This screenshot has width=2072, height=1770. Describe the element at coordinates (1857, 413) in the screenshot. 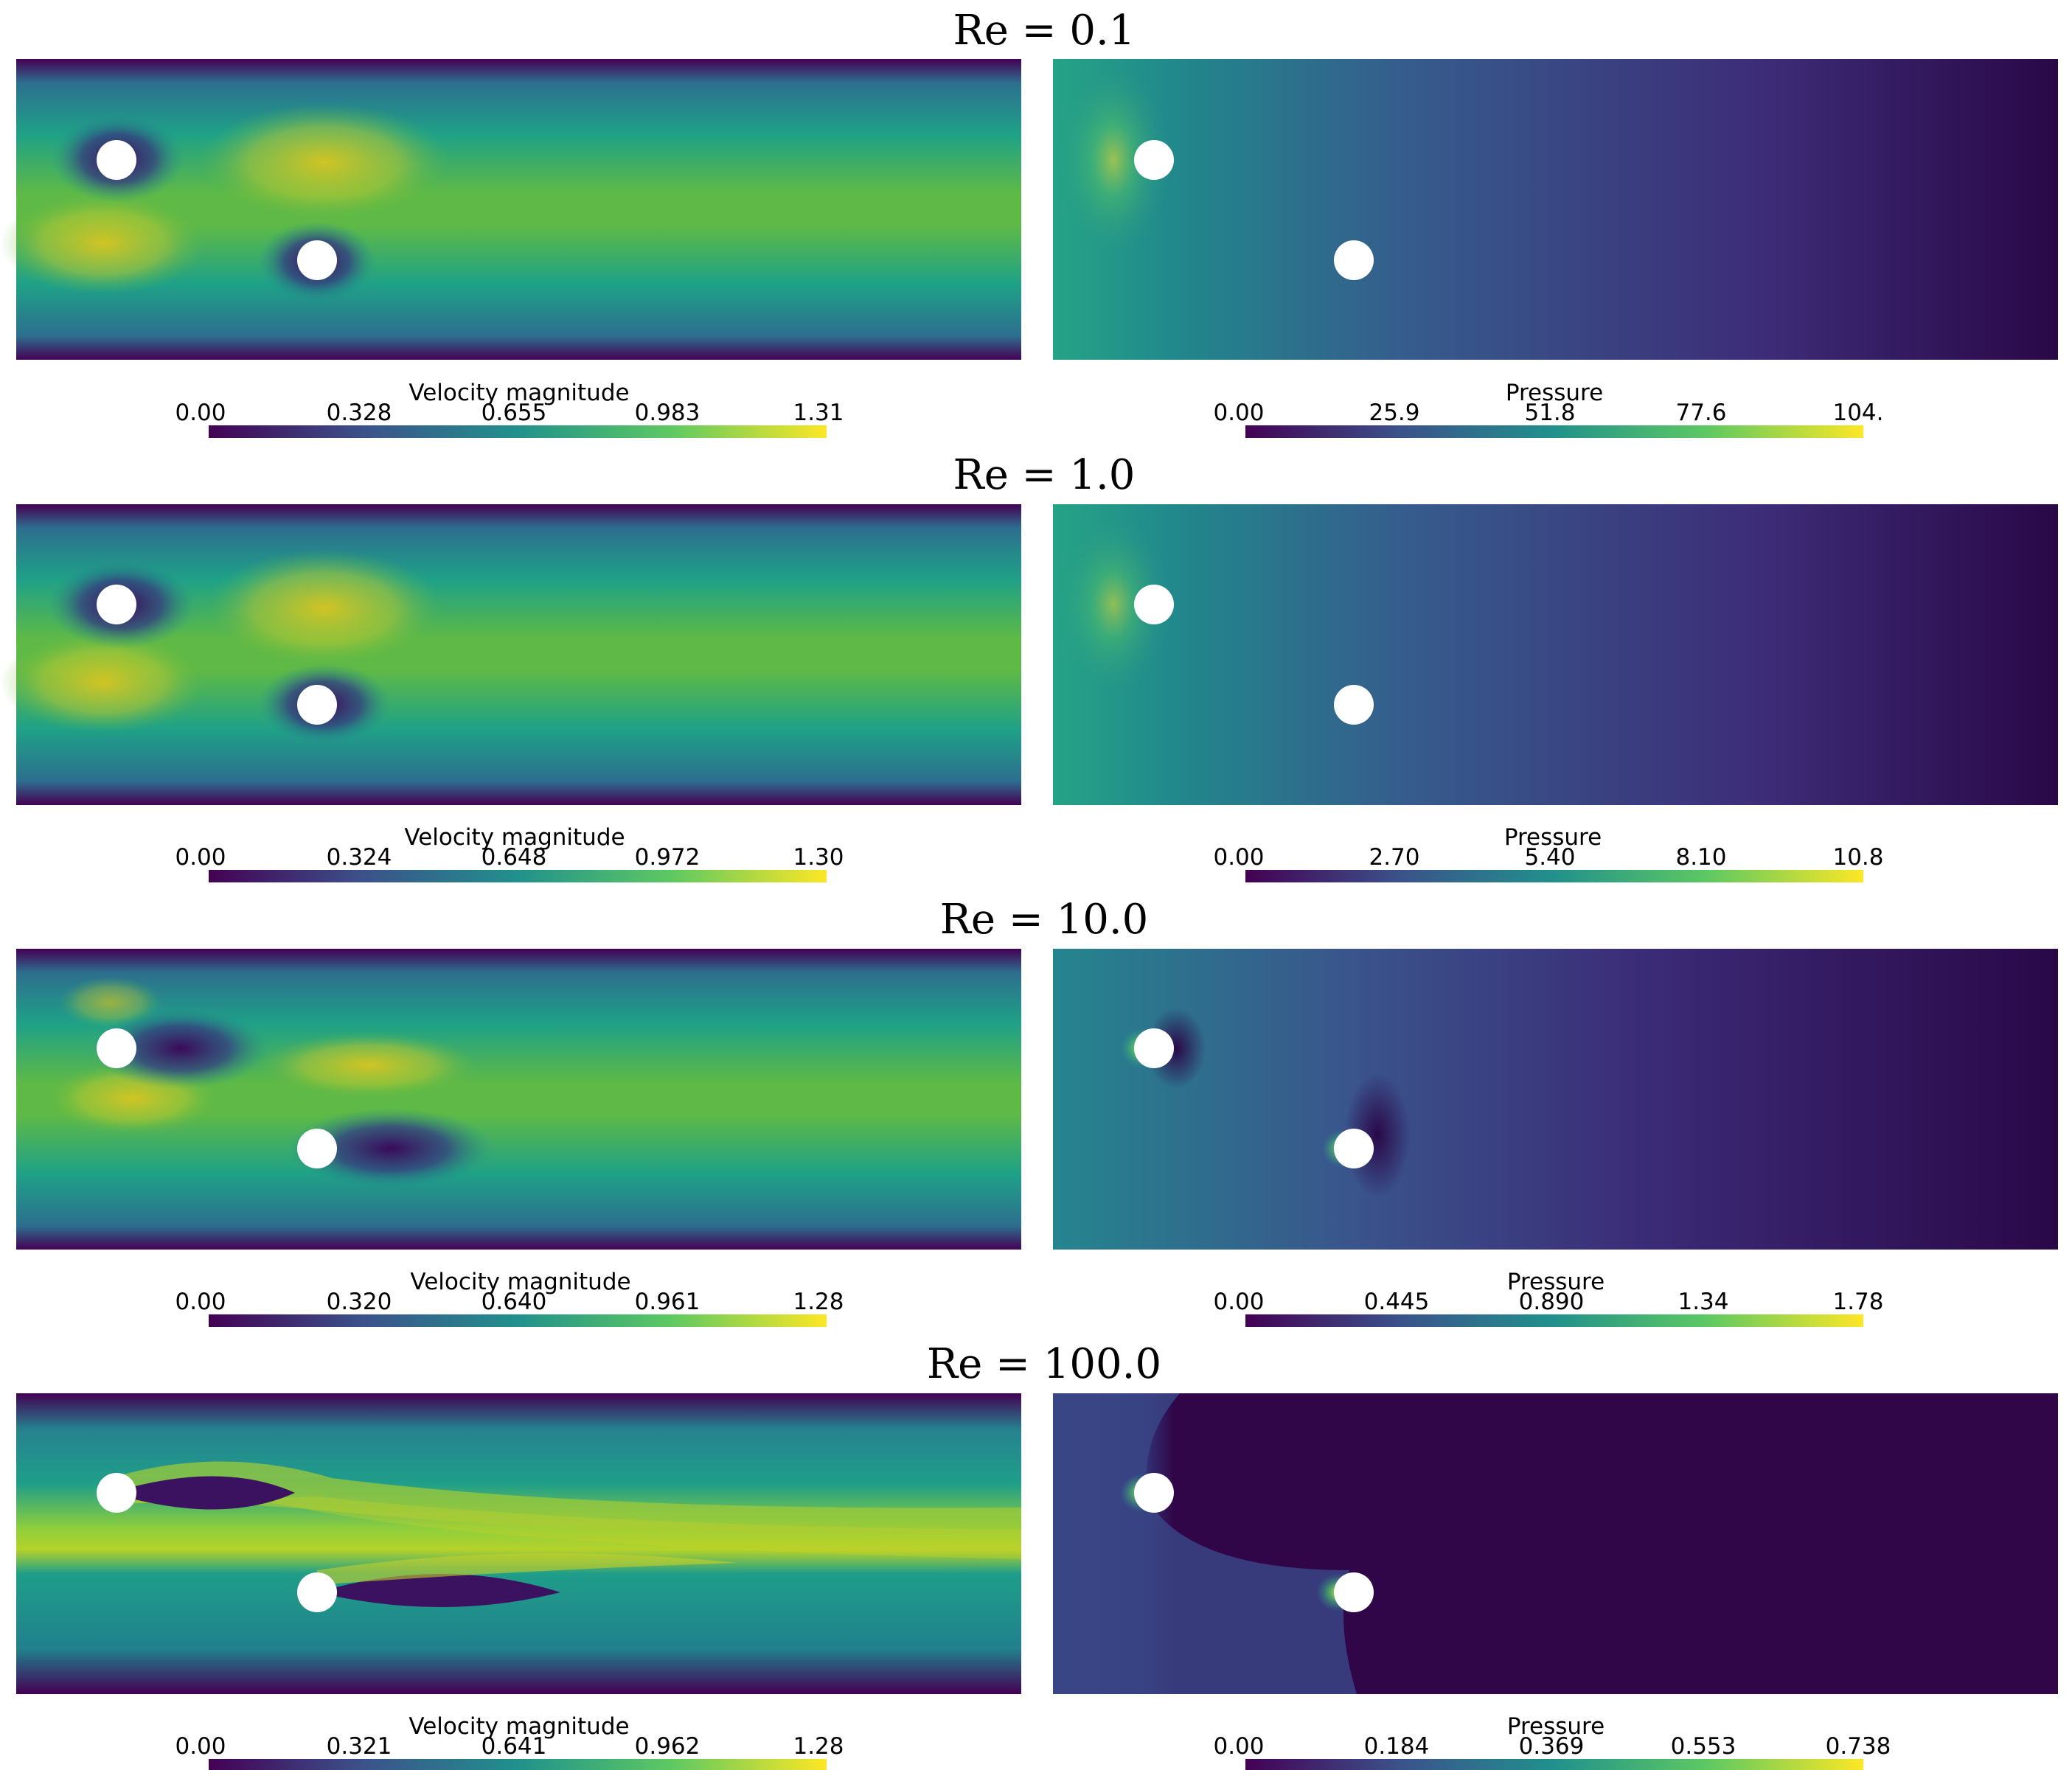

I see `tick-label: 104.` at that location.